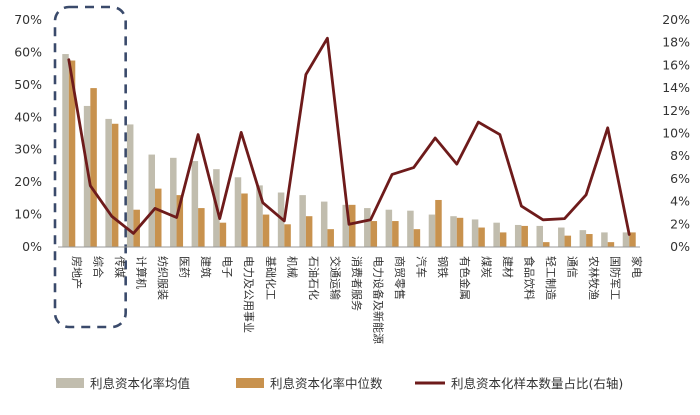  What do you see at coordinates (572, 267) in the screenshot?
I see `category-label-23: 通信` at bounding box center [572, 267].